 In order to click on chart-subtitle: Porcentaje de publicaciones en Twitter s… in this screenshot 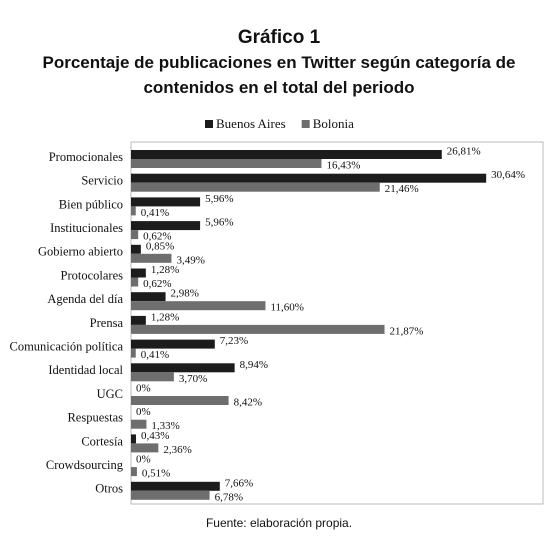, I will do `click(279, 75)`.